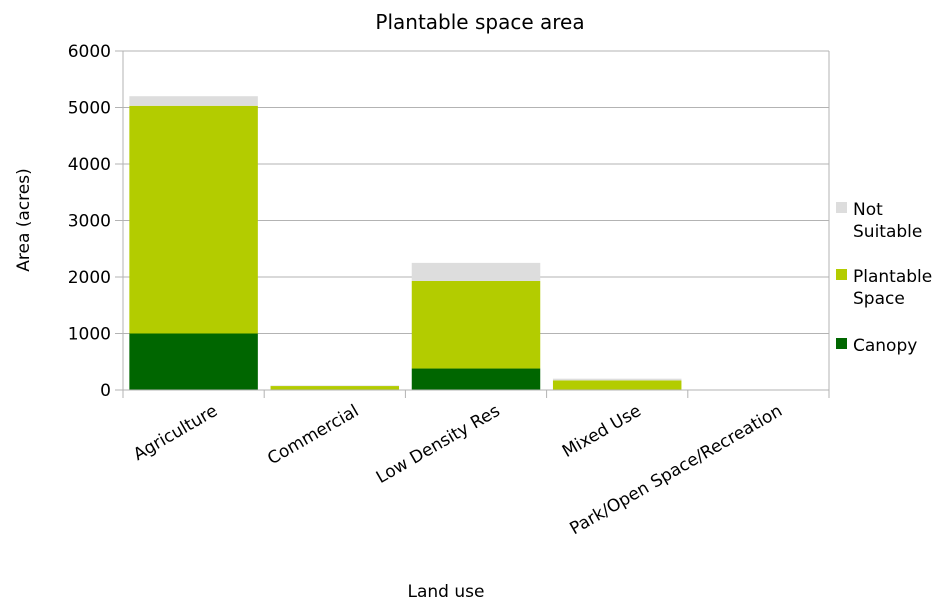 This screenshot has height=606, width=948. Describe the element at coordinates (175, 433) in the screenshot. I see `x-tick-label: Agriculture` at that location.